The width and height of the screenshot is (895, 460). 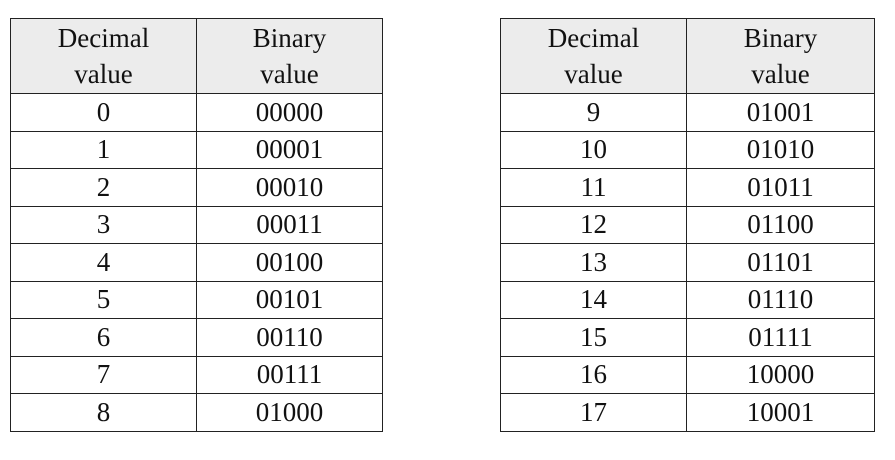 I want to click on decimal-cell: 16, so click(x=593, y=374).